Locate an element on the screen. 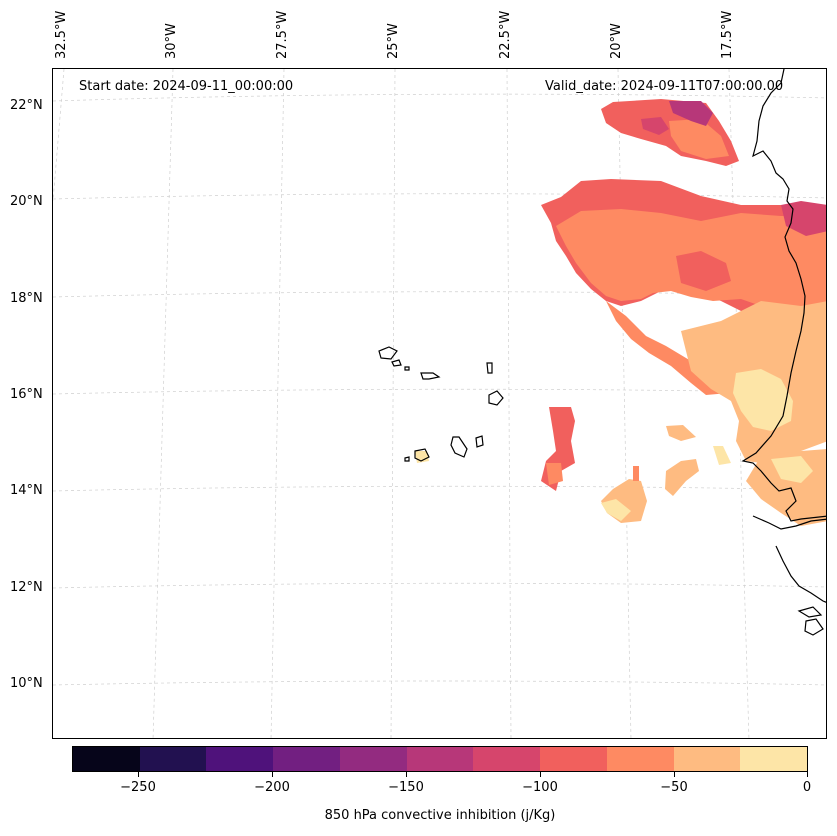 The height and width of the screenshot is (836, 837). island-santo-antao is located at coordinates (388, 353).